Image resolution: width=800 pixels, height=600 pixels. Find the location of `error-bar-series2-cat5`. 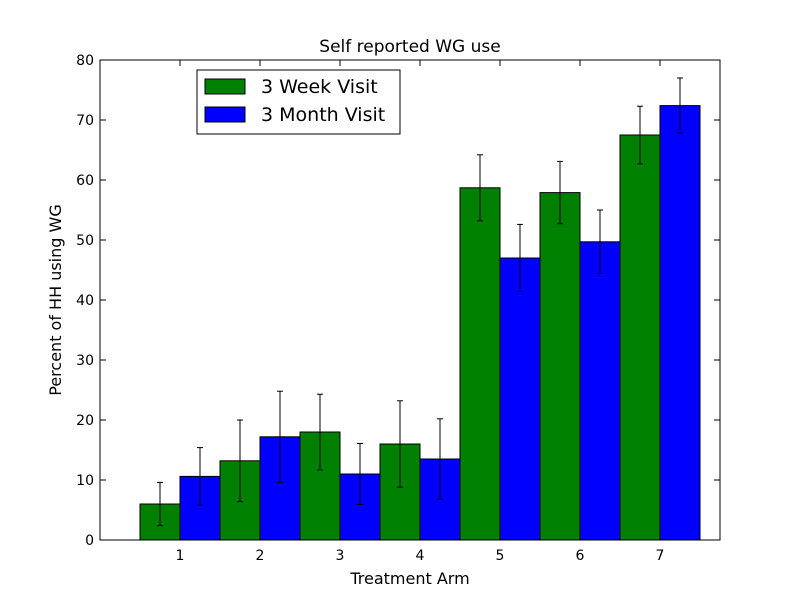

error-bar-series2-cat5 is located at coordinates (520, 258).